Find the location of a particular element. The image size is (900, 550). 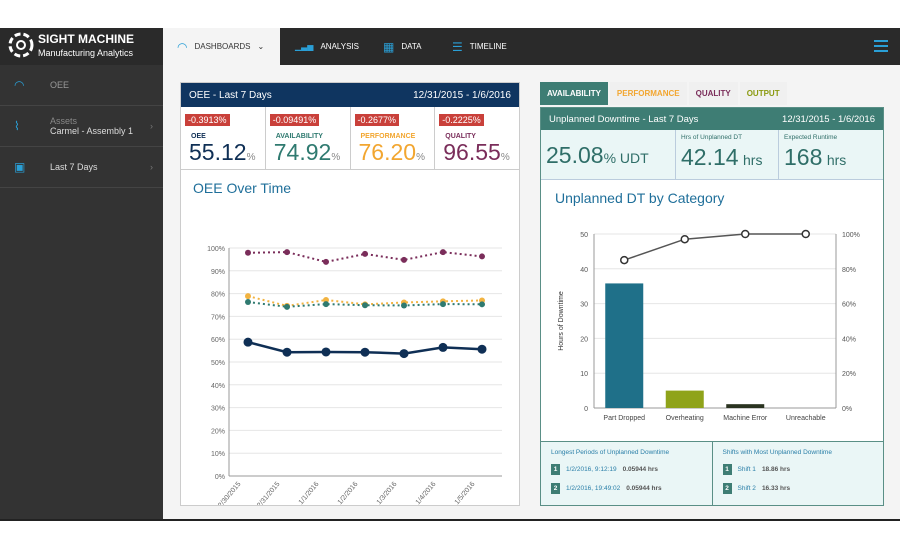

metric-tabs: AVAILABILITY PERFORMANCE QUALITY OUTPUT is located at coordinates (663, 93).